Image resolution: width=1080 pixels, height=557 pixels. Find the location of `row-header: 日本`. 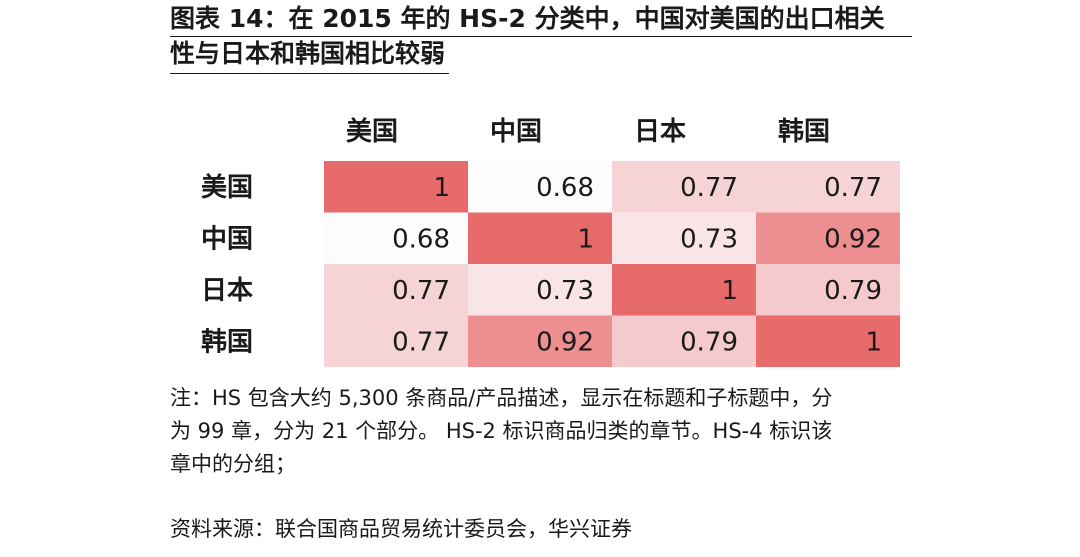

row-header: 日本 is located at coordinates (227, 291).